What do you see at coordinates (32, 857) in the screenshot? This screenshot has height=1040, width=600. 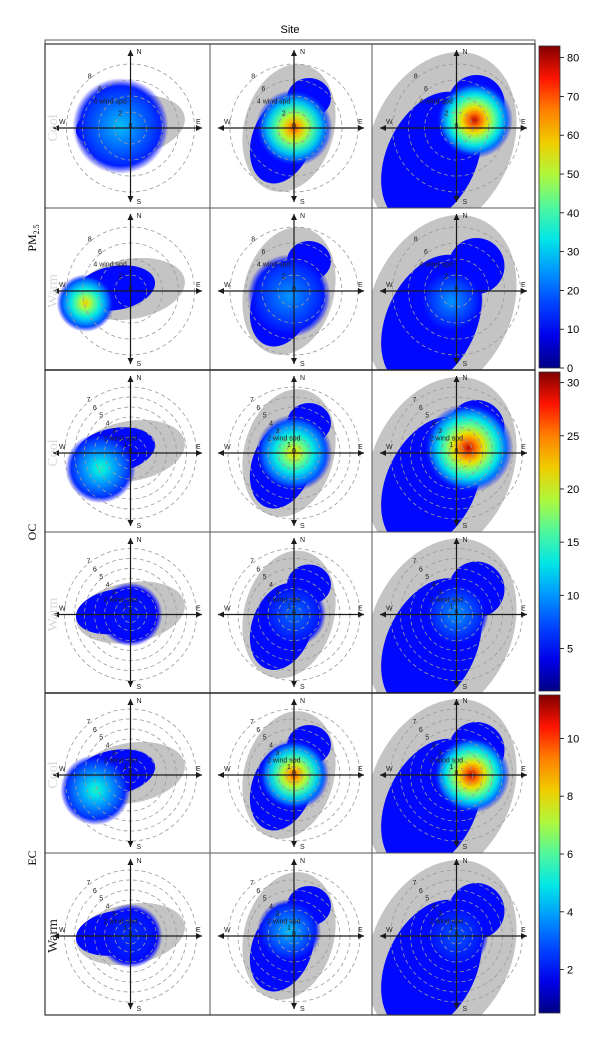 I see `svg-text: EC` at bounding box center [32, 857].